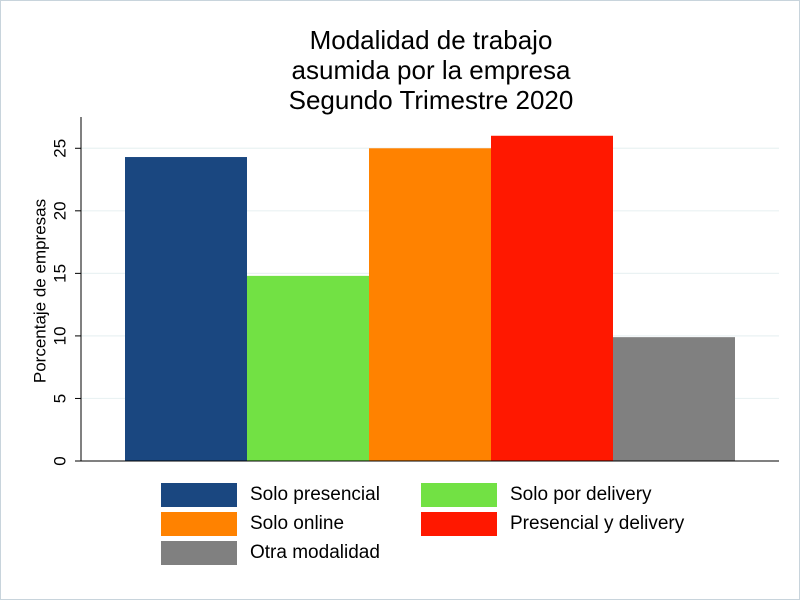 This screenshot has width=800, height=600. I want to click on bar-otra-modalidad, so click(674, 399).